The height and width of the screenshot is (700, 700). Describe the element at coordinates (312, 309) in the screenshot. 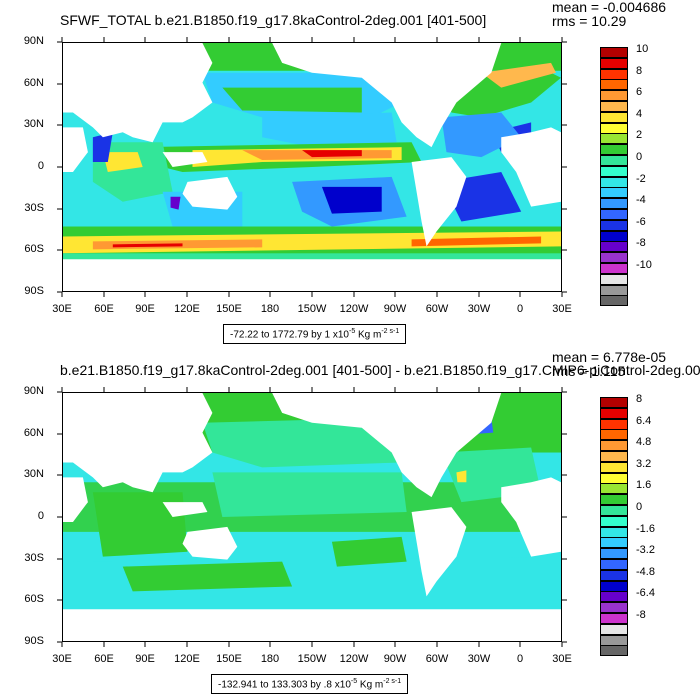

I see `top-lon-label: 150W` at that location.